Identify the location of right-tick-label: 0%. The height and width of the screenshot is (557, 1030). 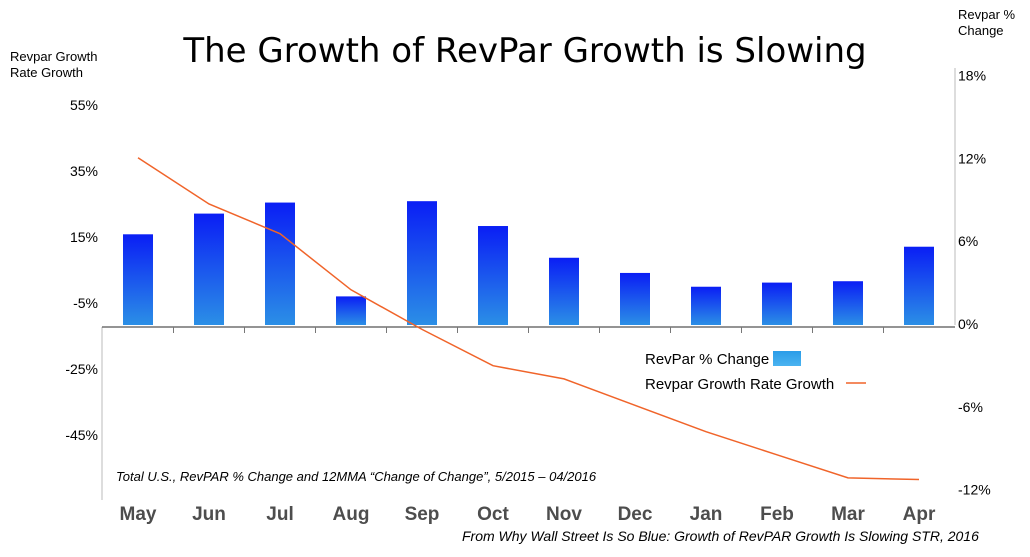
(968, 324).